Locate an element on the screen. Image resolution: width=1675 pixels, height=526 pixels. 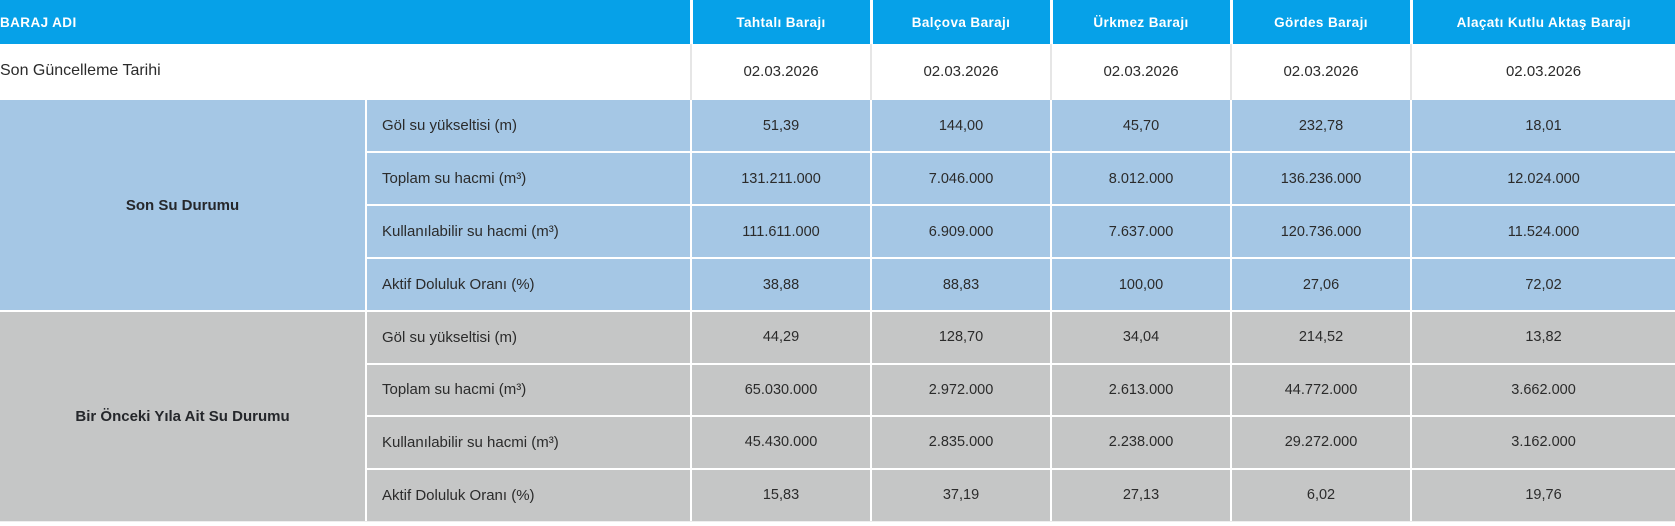
metric-value: 3.662.000 is located at coordinates (1542, 389).